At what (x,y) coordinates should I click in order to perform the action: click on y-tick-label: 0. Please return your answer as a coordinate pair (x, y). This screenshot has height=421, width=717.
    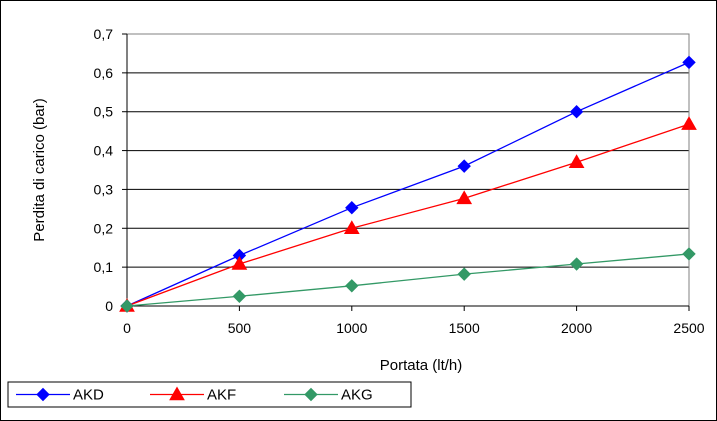
    Looking at the image, I should click on (109, 306).